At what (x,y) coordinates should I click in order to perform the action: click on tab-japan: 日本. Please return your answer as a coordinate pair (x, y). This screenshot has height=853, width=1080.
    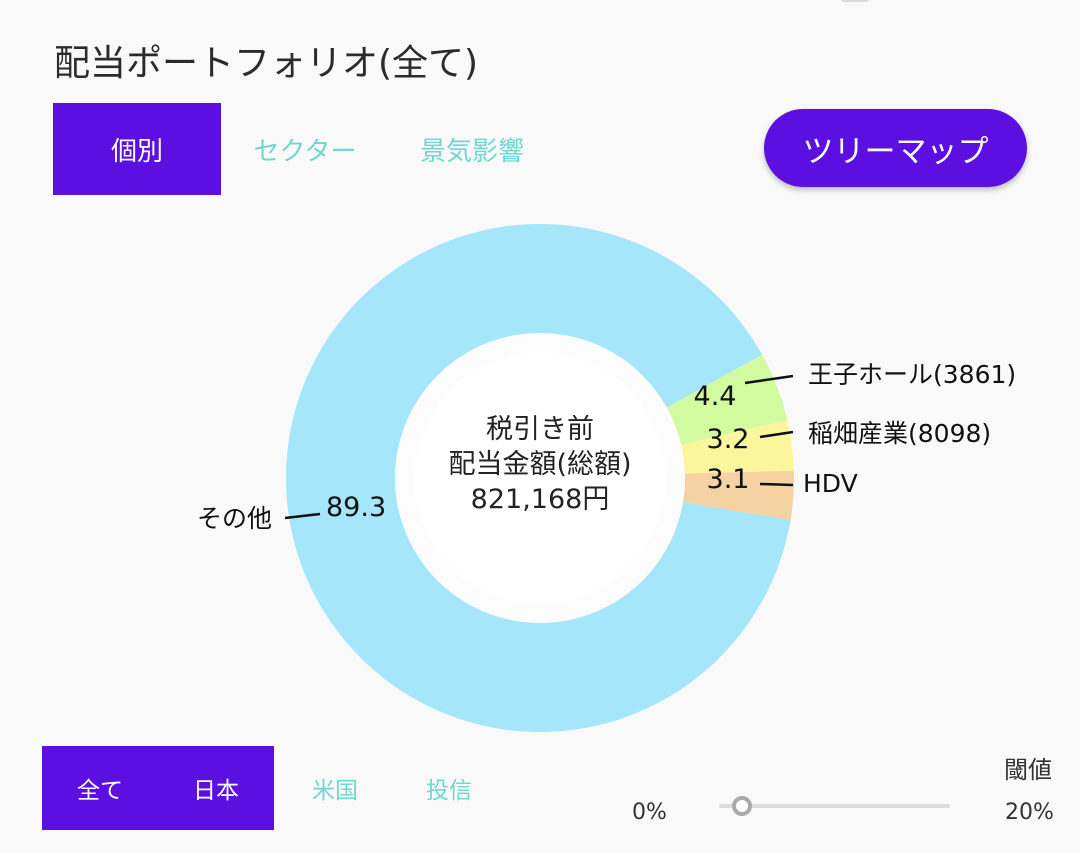
    Looking at the image, I should click on (216, 788).